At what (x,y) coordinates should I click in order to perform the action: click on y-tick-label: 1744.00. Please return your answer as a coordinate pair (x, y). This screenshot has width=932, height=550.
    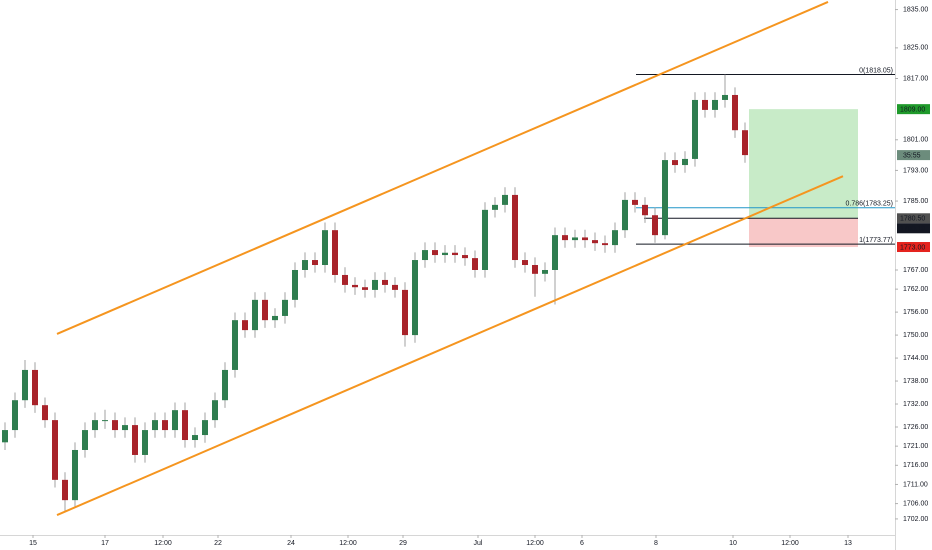
    Looking at the image, I should click on (915, 358).